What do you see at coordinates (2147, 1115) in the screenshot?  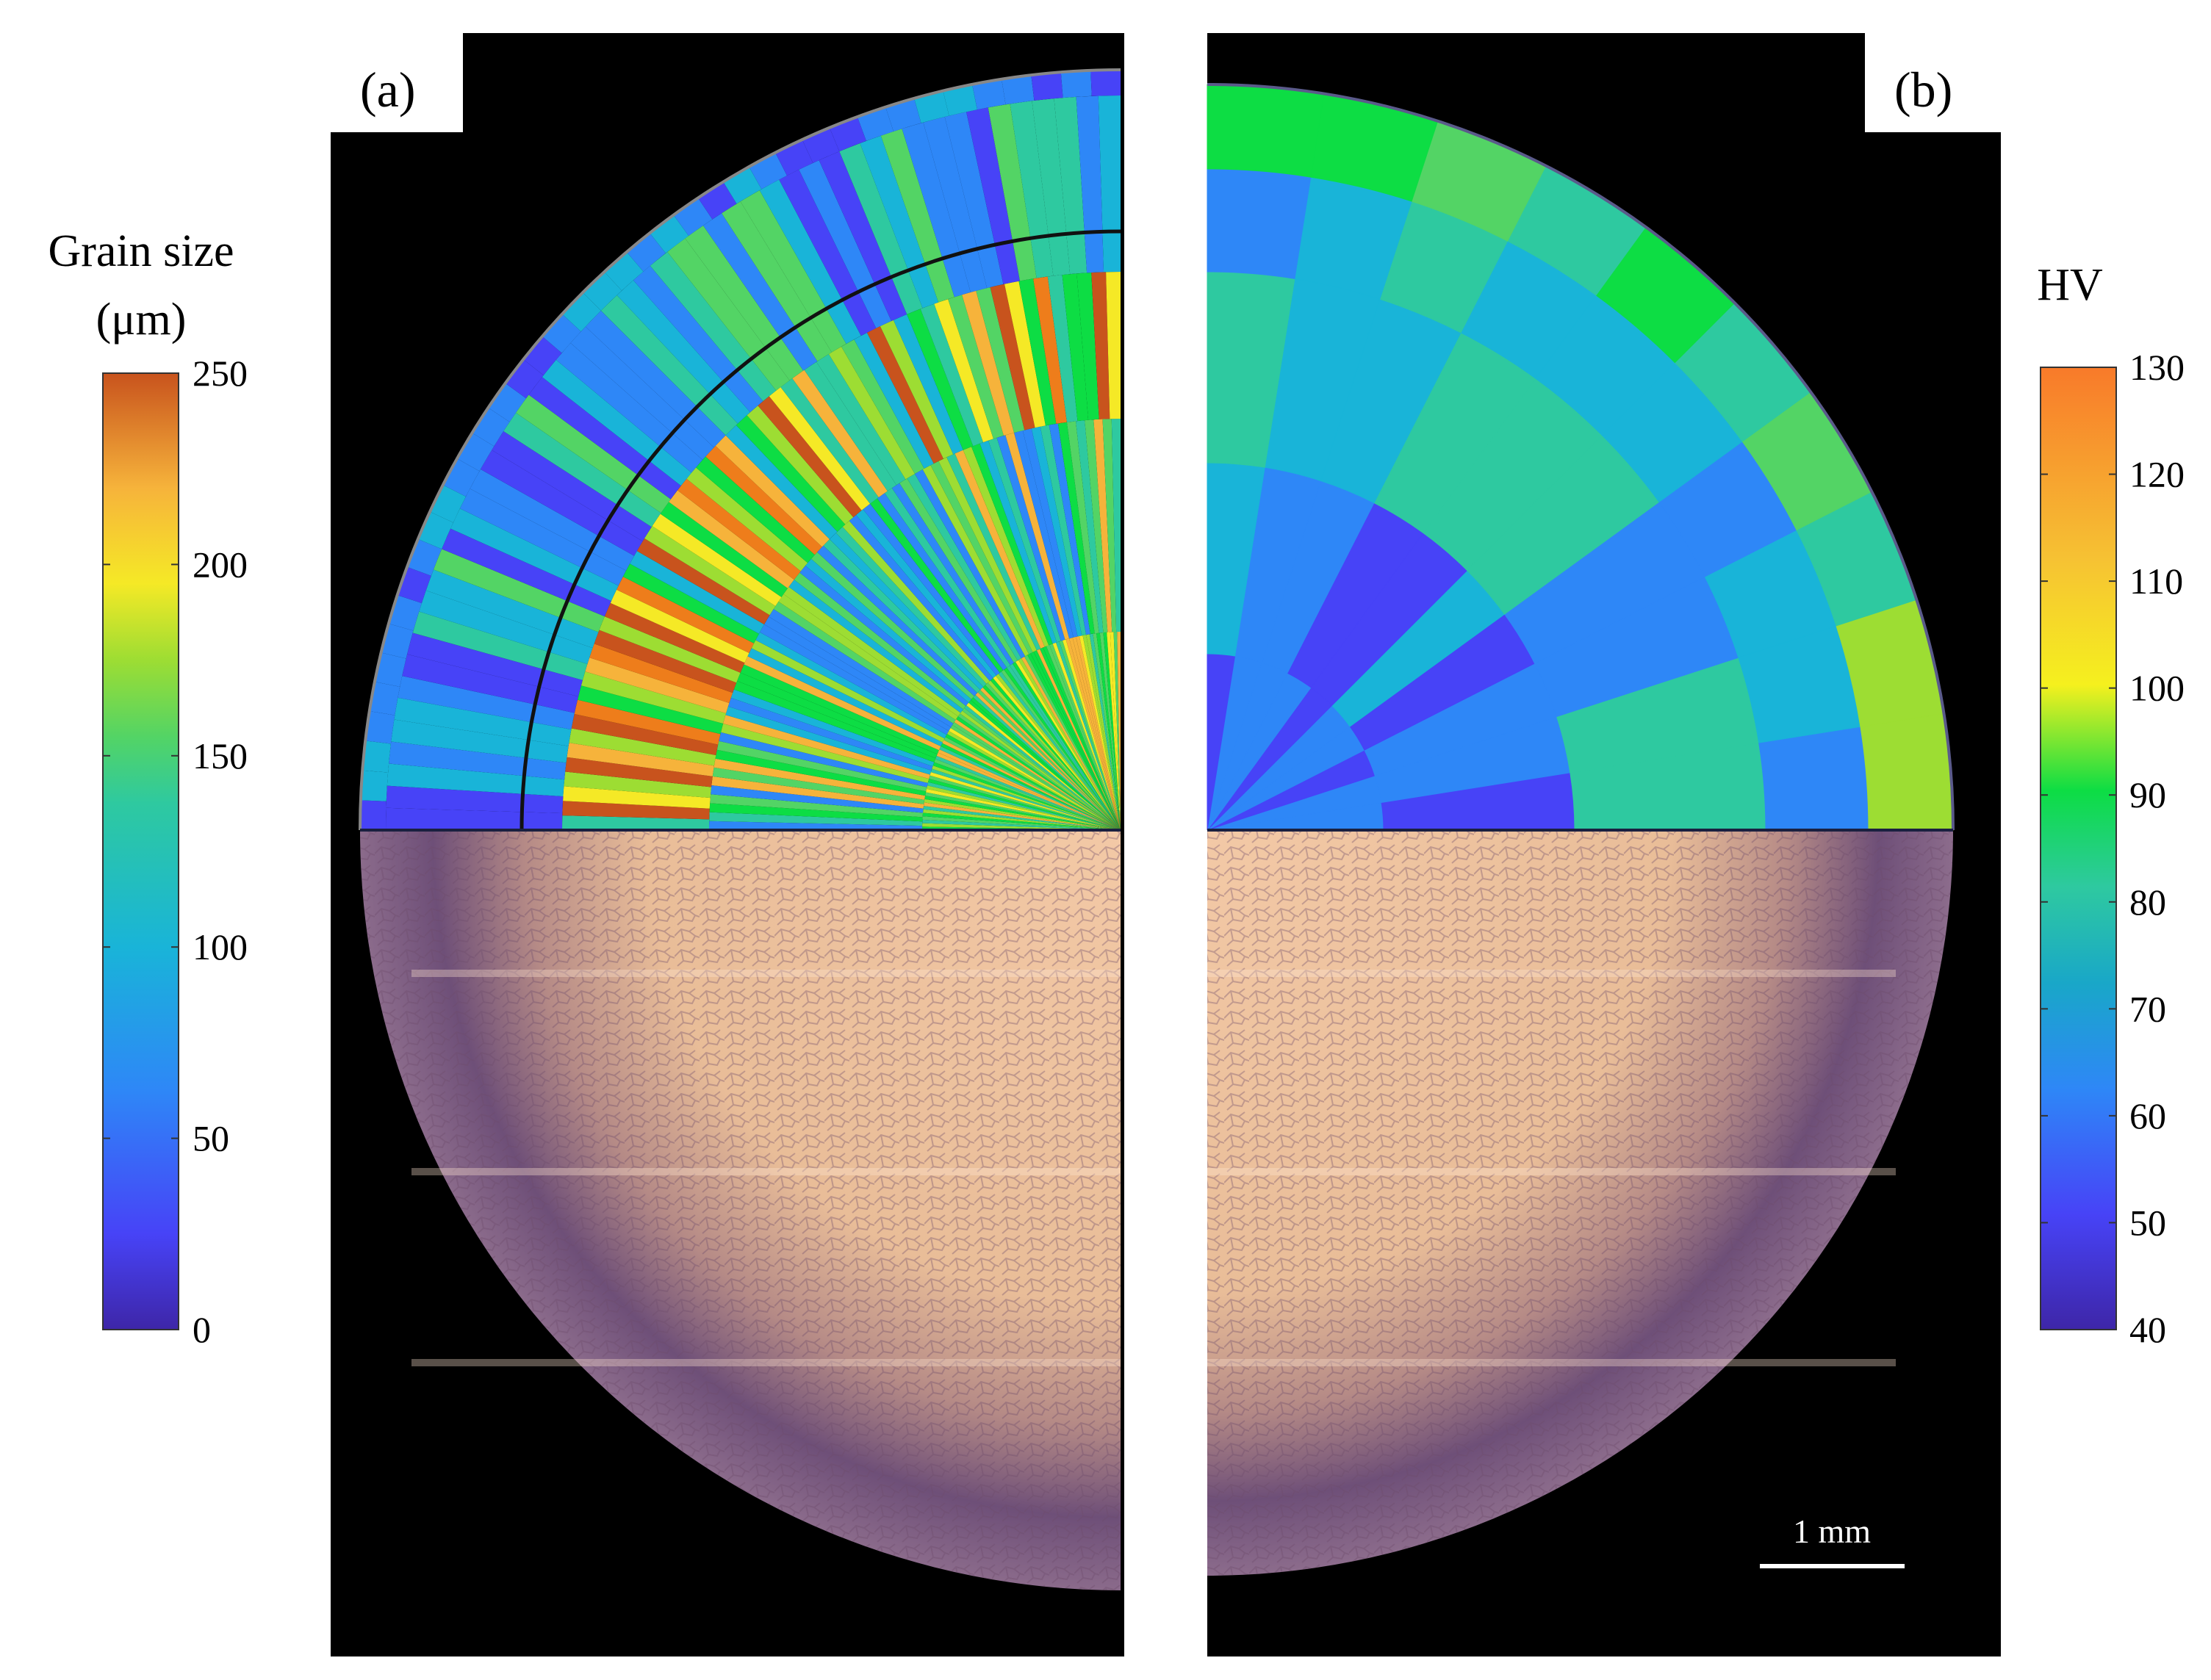 I see `colorbar-hv-tick-label: 60` at bounding box center [2147, 1115].